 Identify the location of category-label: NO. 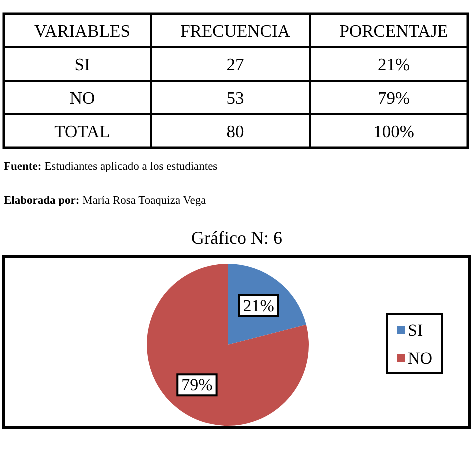
(83, 98).